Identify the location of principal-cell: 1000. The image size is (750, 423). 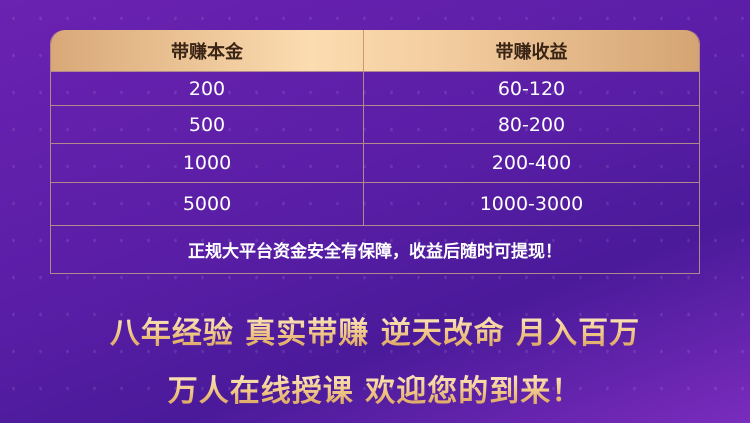
(207, 163).